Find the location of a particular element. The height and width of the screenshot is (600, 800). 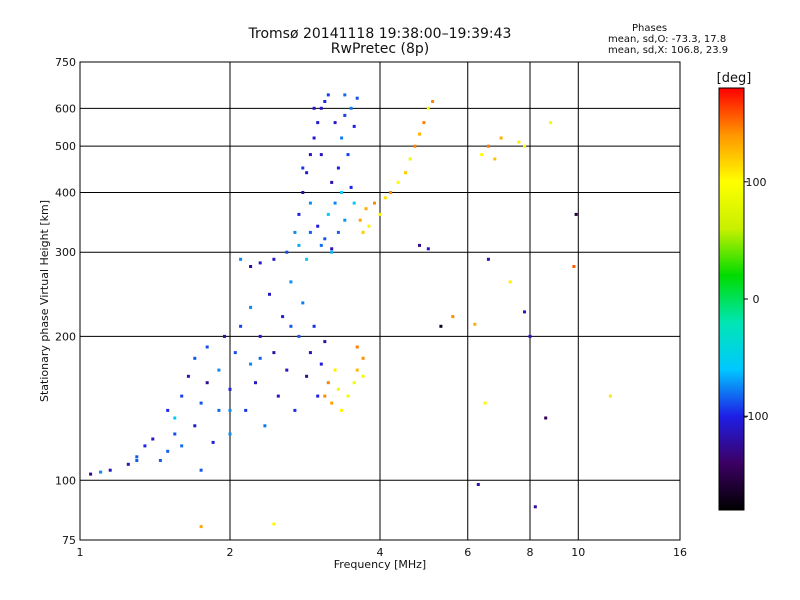

colorbar-tick-label: -100 is located at coordinates (756, 416).